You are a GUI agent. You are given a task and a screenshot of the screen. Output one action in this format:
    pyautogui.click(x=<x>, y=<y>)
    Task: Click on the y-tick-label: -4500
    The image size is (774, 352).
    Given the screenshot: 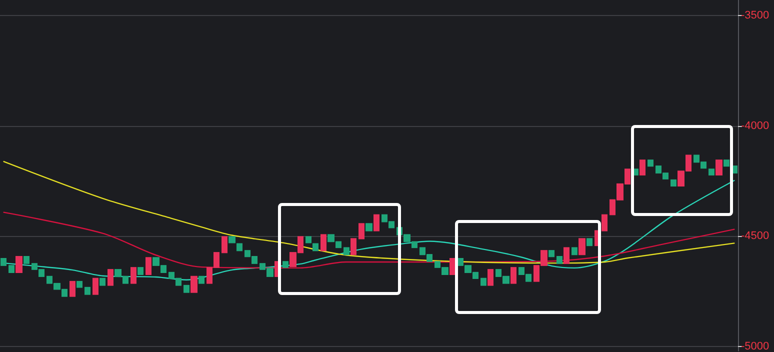 What is the action you would take?
    pyautogui.click(x=755, y=236)
    